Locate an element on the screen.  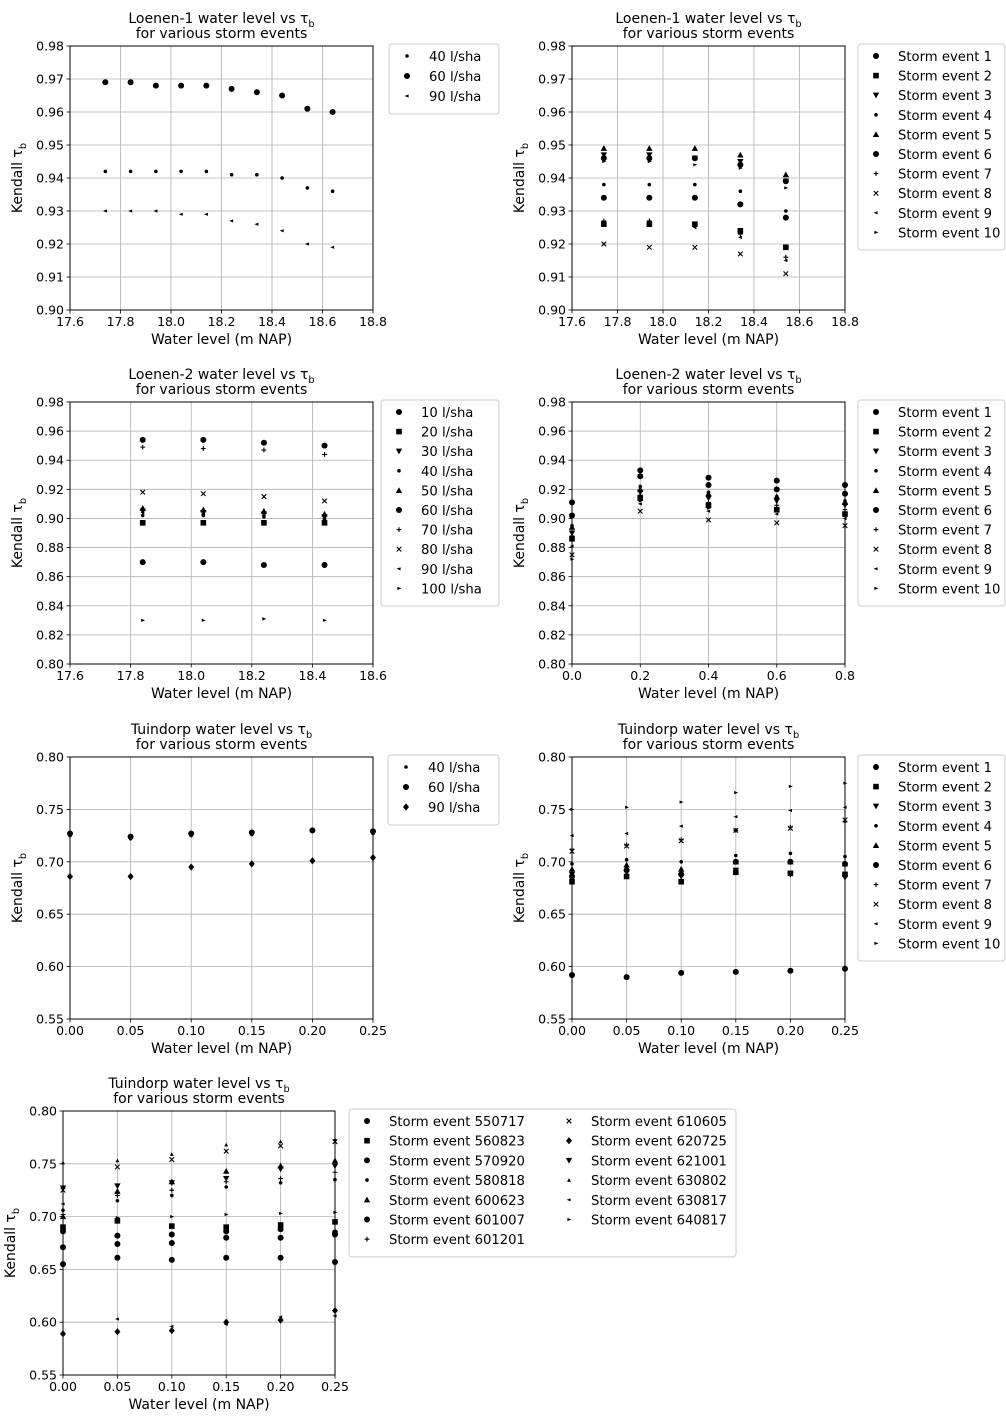
legend-item: Storm event 620725 is located at coordinates (646, 1142).